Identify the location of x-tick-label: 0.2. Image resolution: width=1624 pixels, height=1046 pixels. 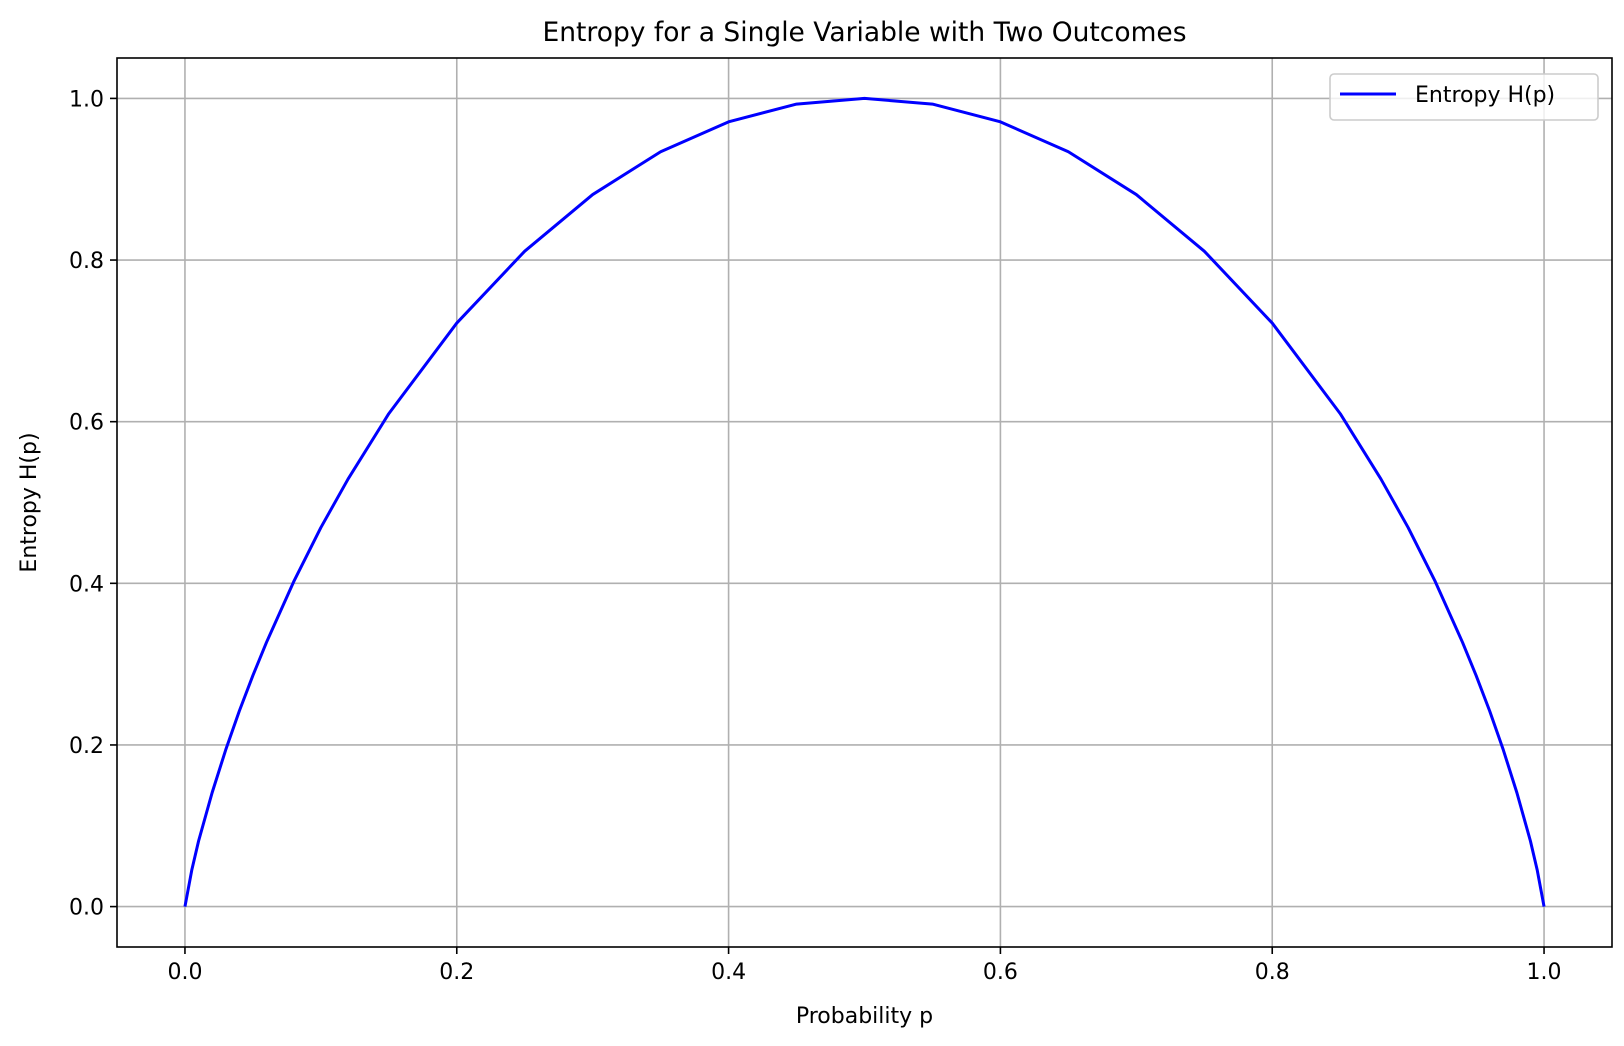
(456, 972).